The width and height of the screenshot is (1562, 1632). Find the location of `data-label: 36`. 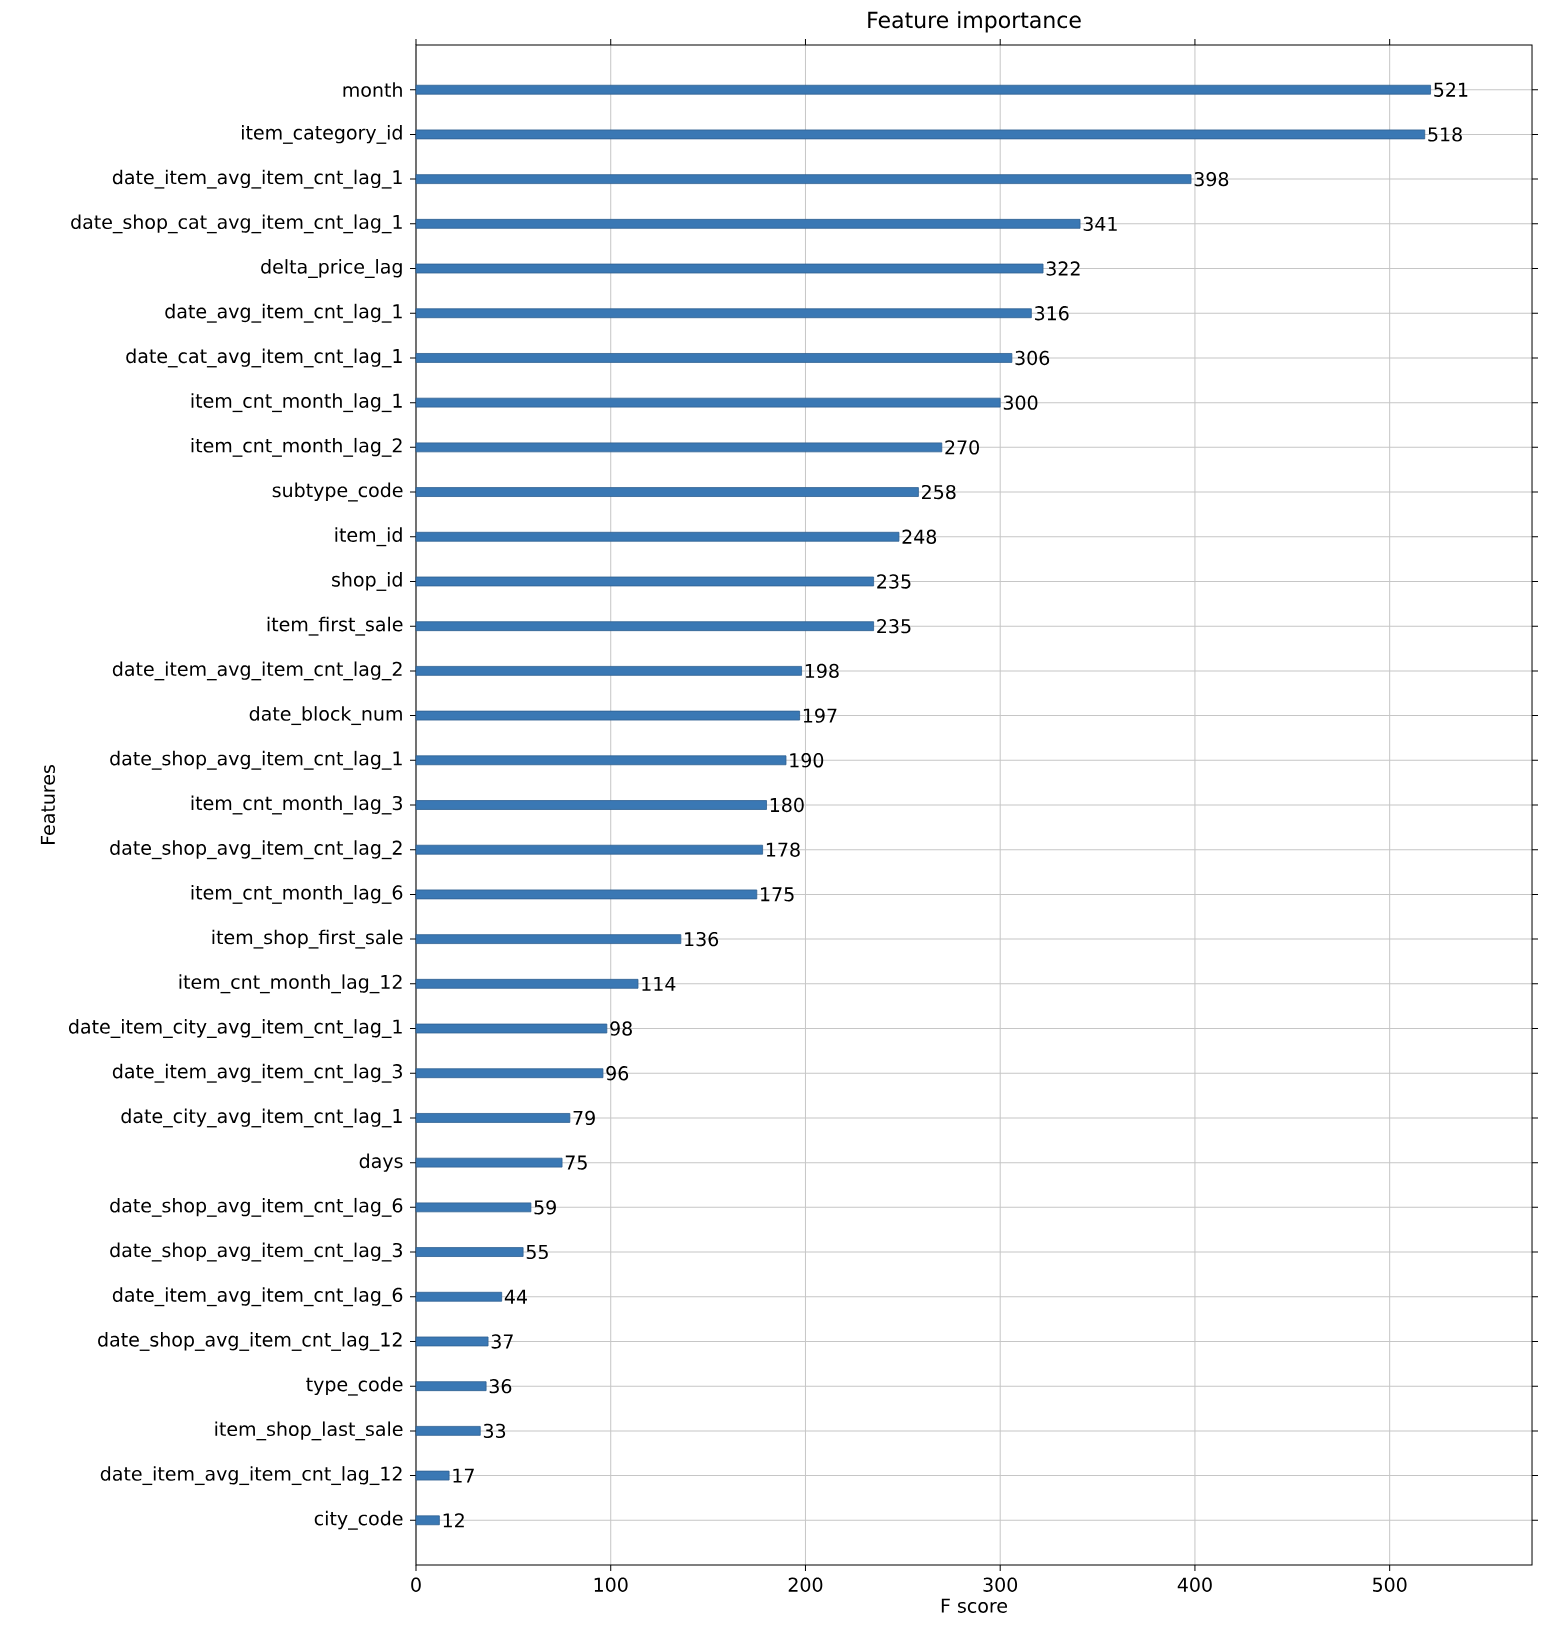

data-label: 36 is located at coordinates (500, 1386).